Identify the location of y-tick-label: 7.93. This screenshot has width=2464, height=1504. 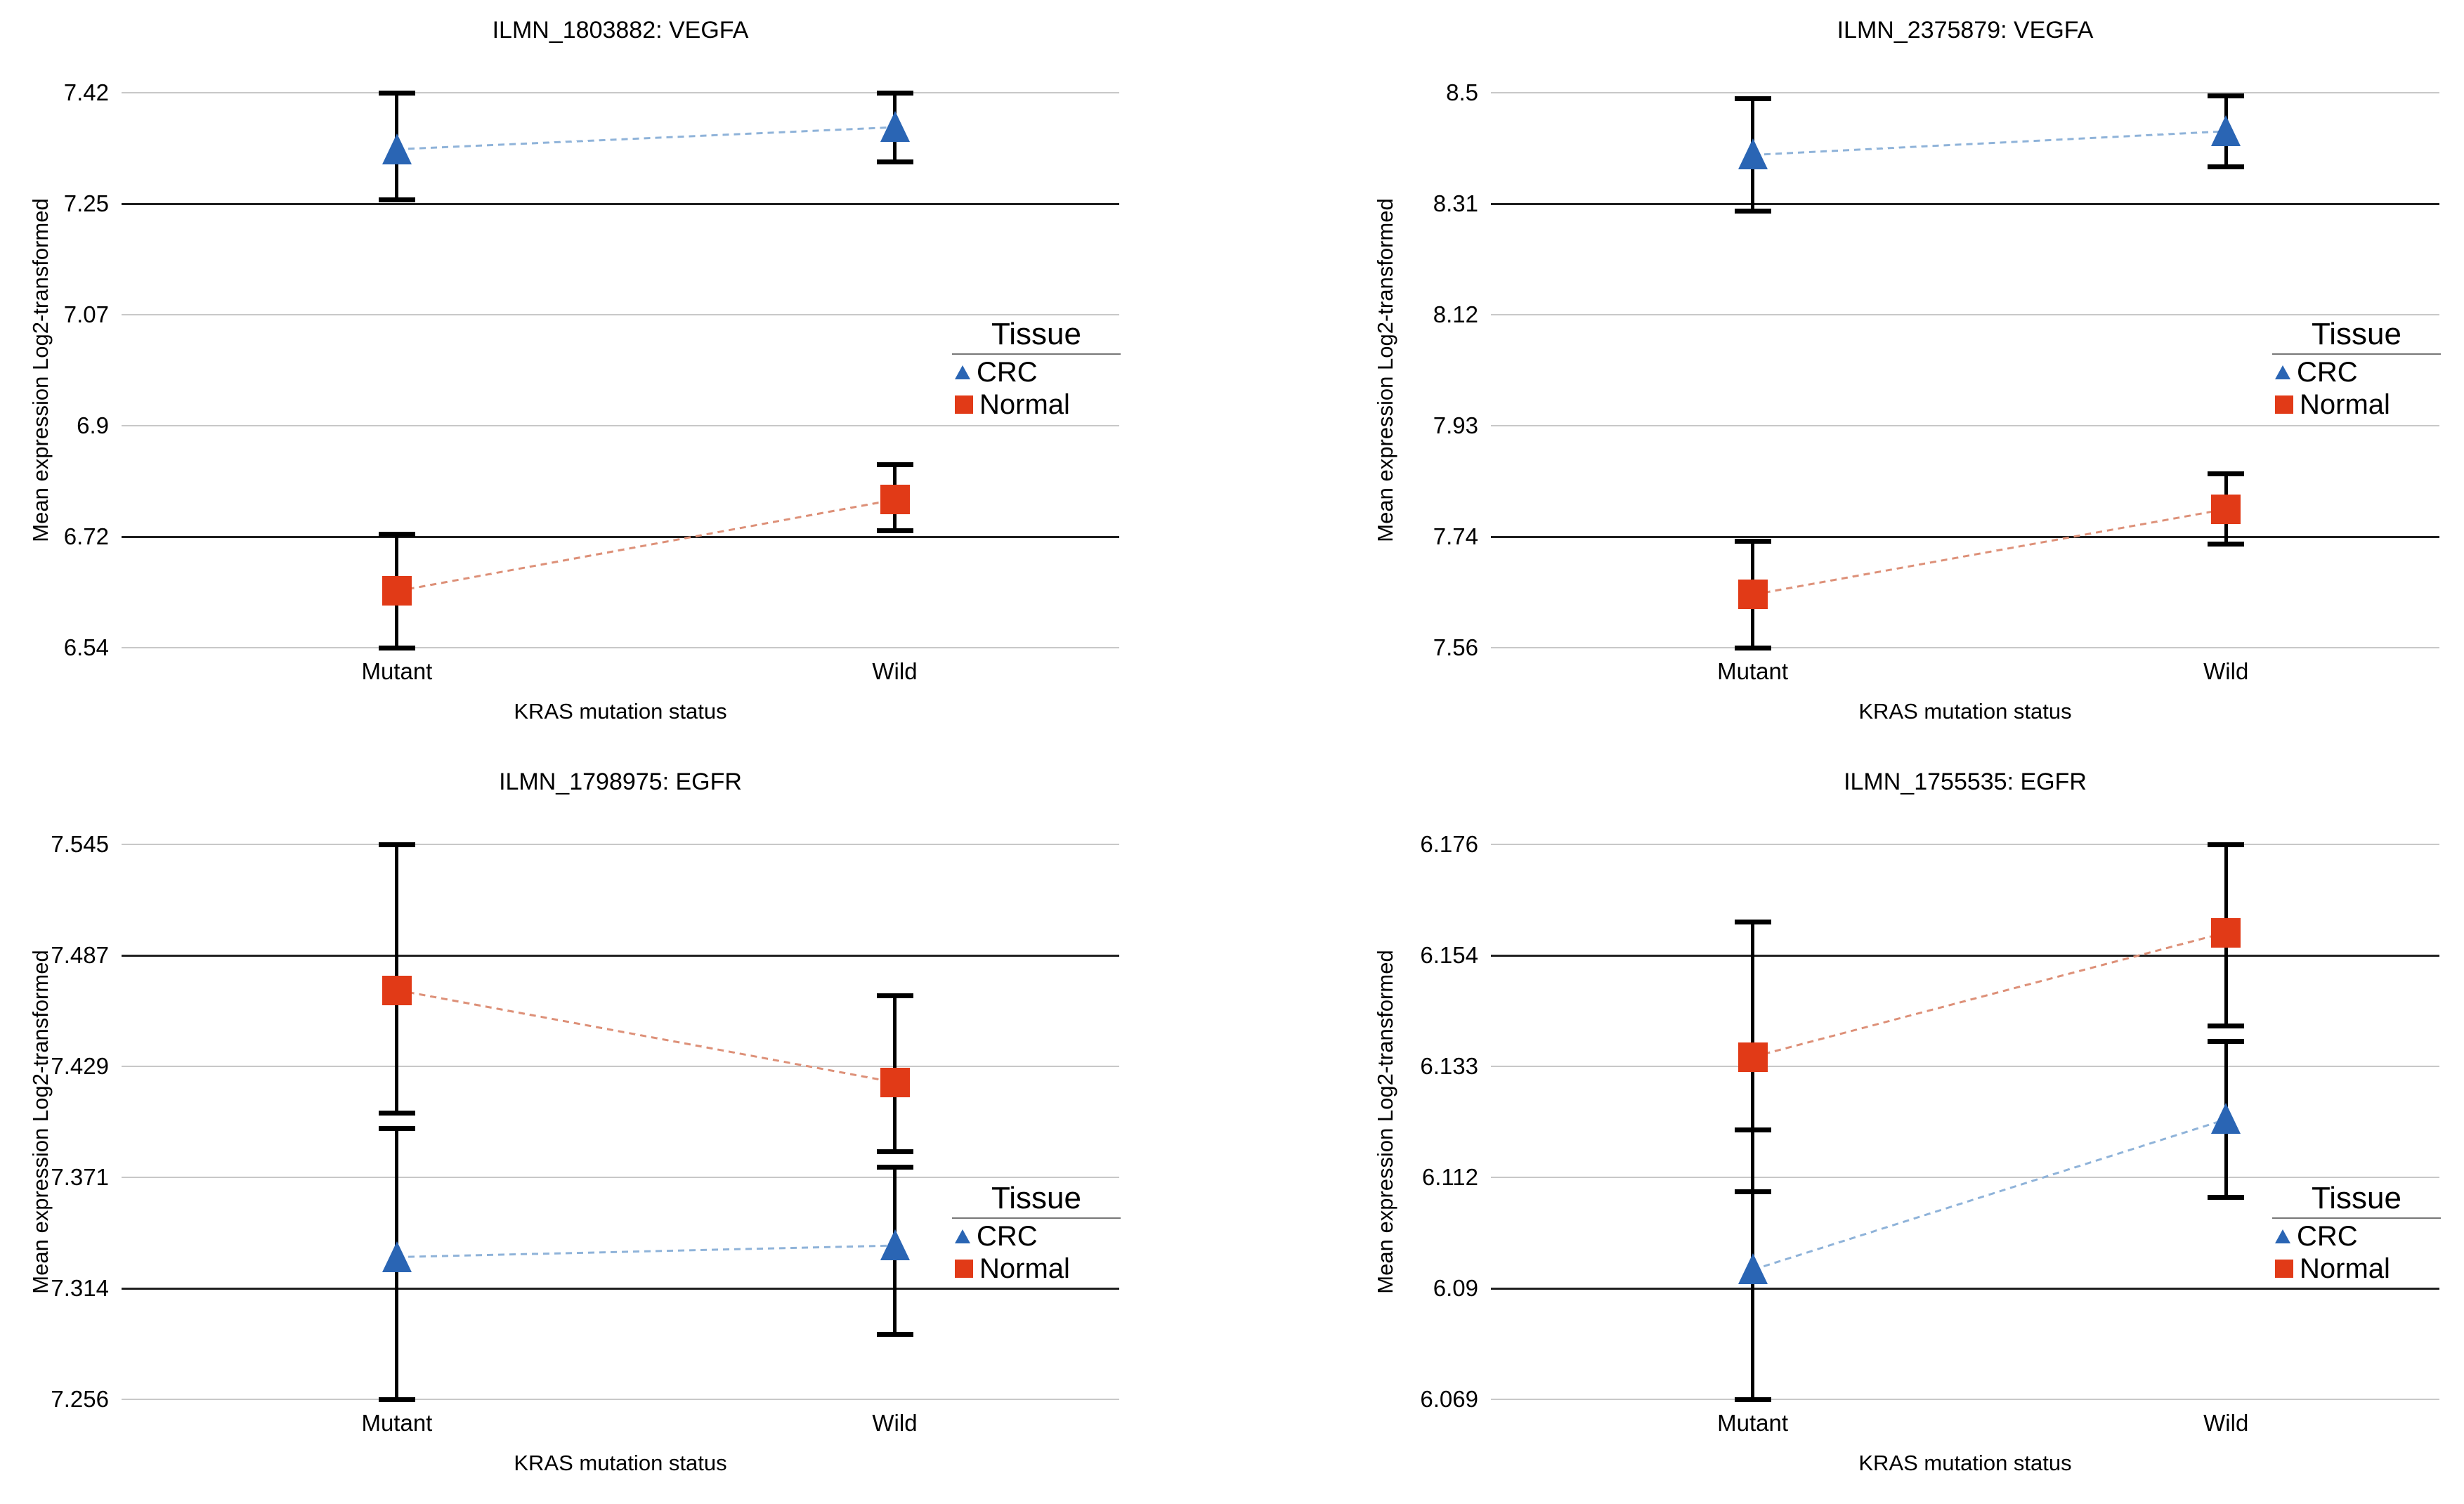
(1455, 425).